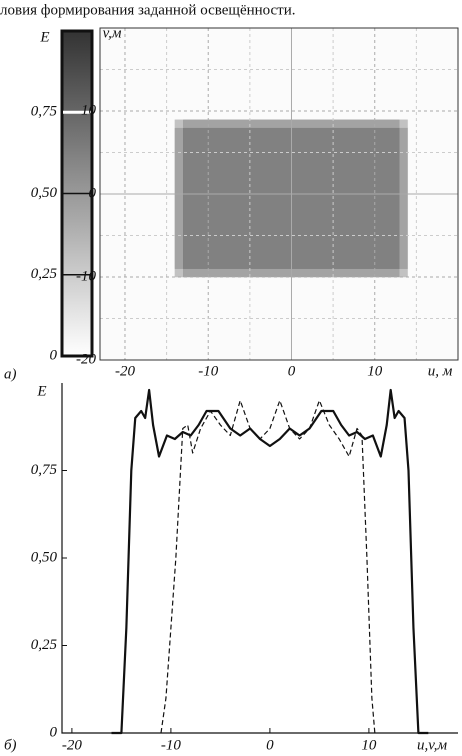 This screenshot has height=756, width=462. Describe the element at coordinates (10, 374) in the screenshot. I see `panel-label: а)` at that location.